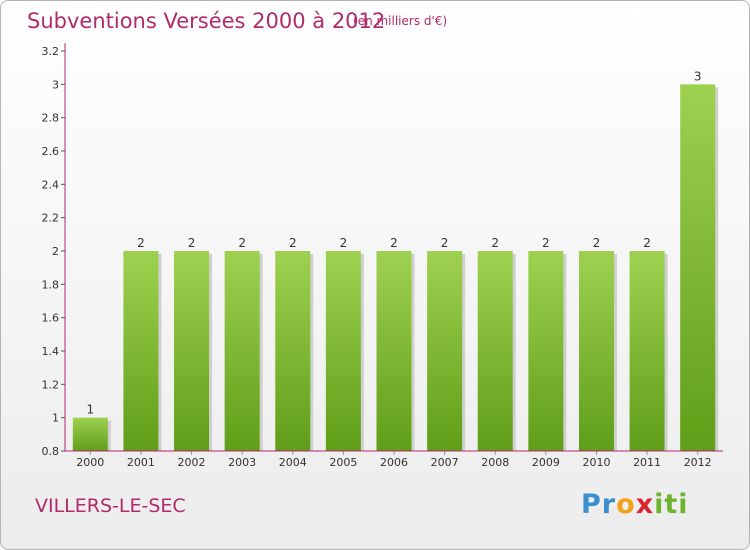 The image size is (750, 550). I want to click on logo-letter: o, so click(626, 504).